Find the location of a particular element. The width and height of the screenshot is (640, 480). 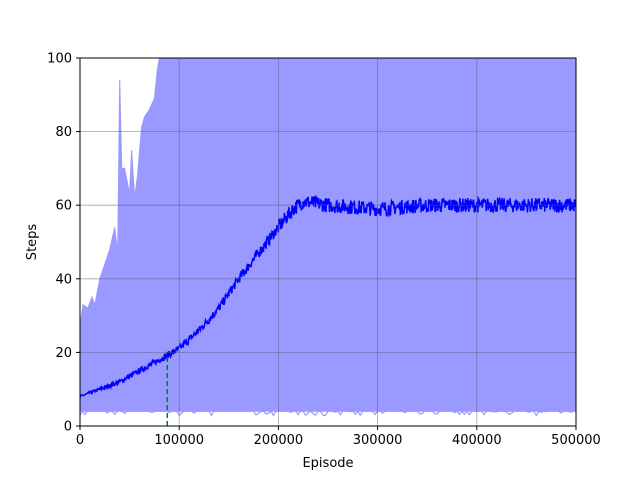

y-axis-label: Steps is located at coordinates (32, 242).